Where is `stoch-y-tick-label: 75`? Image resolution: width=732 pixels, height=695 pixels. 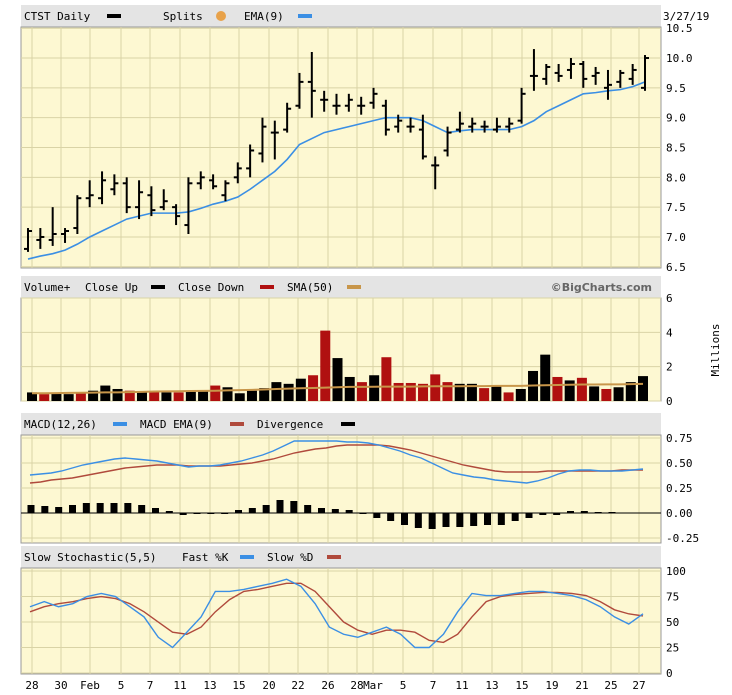 stoch-y-tick-label: 75 is located at coordinates (672, 597).